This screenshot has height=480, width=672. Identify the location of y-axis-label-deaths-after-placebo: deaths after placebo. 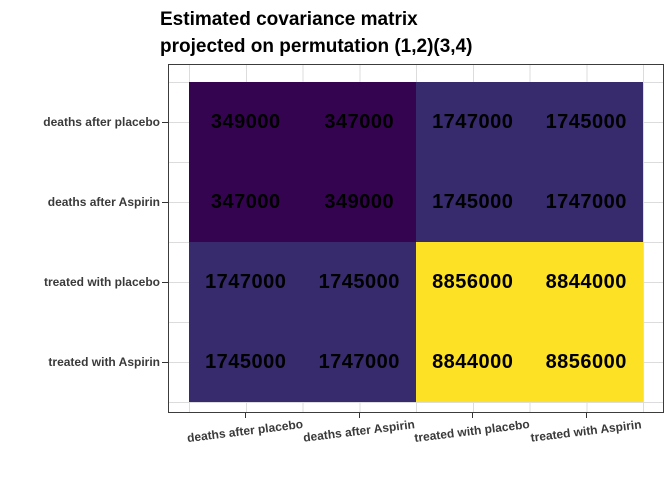
(101, 122).